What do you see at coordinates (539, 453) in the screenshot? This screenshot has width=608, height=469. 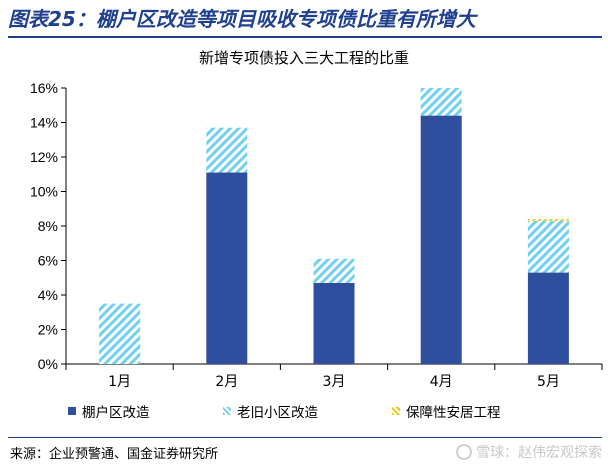 I see `watermark-text: 雪球：赵伟宏观探索` at bounding box center [539, 453].